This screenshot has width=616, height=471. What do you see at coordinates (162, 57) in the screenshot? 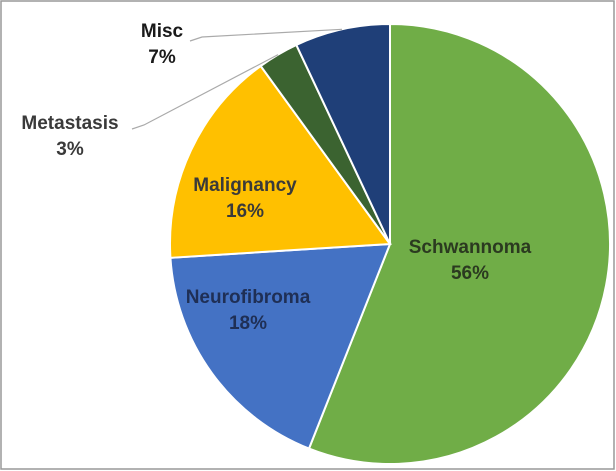
I see `slice-value-label: 7%` at bounding box center [162, 57].